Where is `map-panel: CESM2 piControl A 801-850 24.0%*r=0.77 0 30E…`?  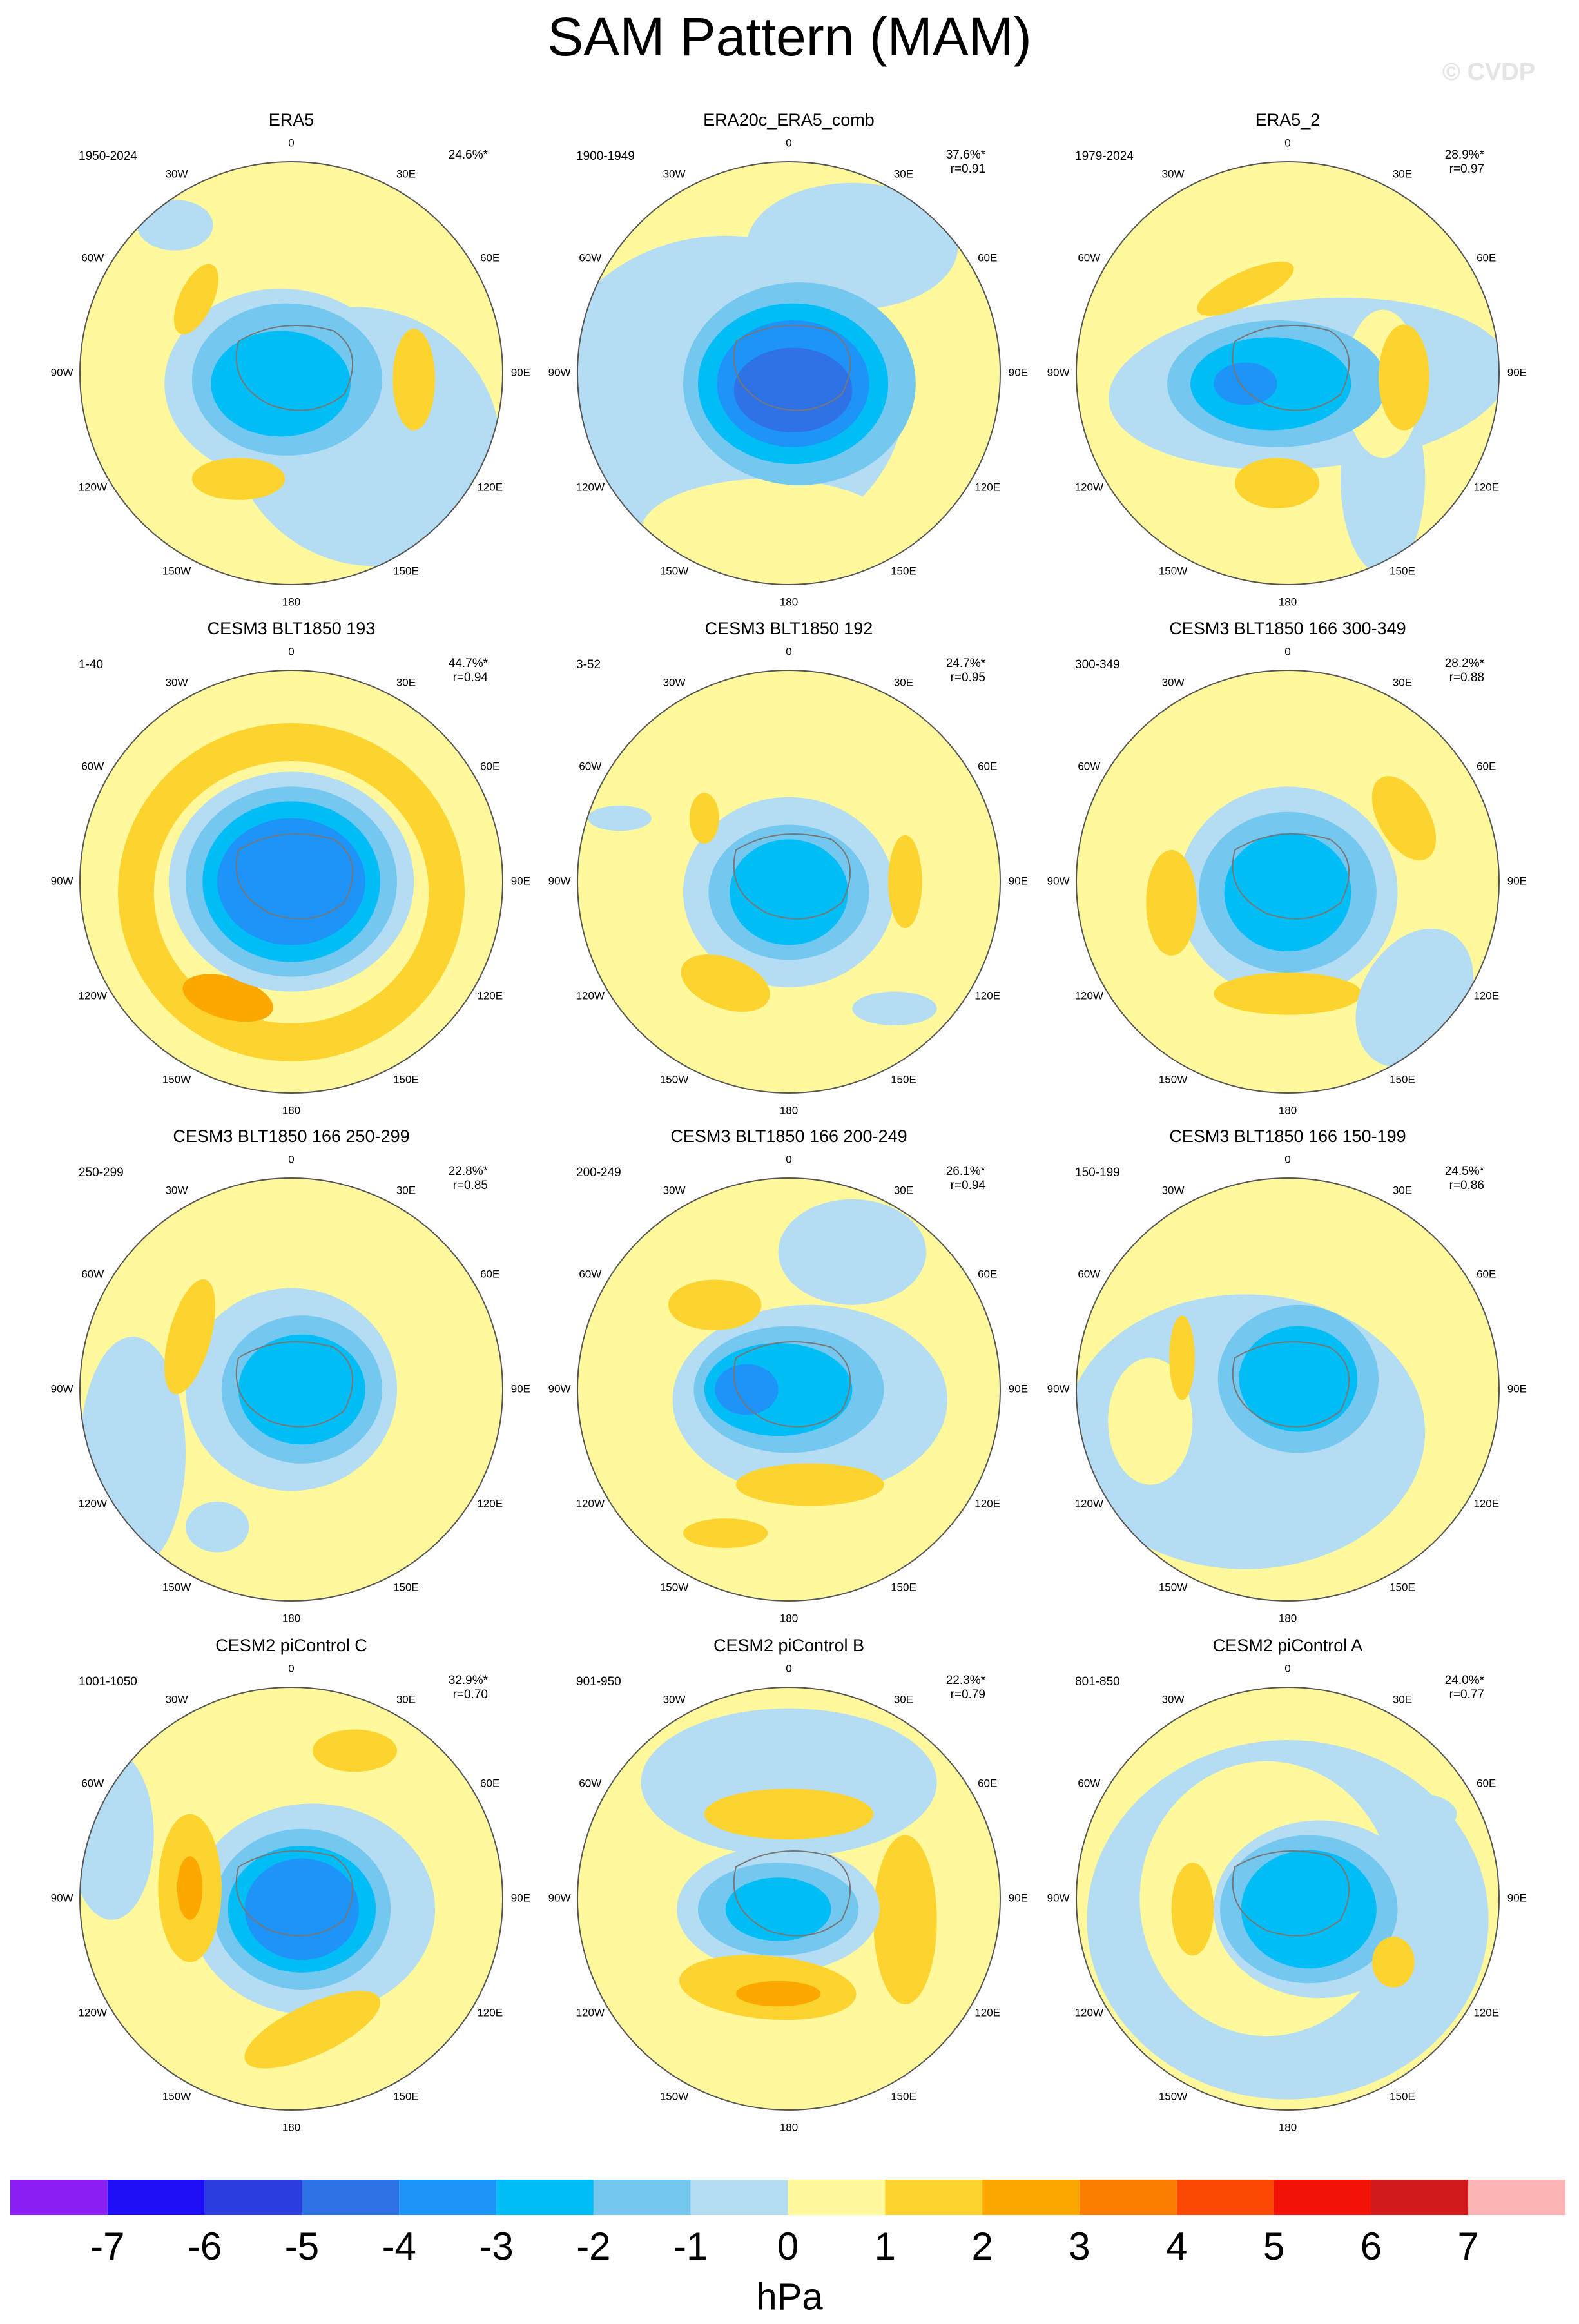
map-panel: CESM2 piControl A 801-850 24.0%*r=0.77 0 30E… is located at coordinates (1287, 1884).